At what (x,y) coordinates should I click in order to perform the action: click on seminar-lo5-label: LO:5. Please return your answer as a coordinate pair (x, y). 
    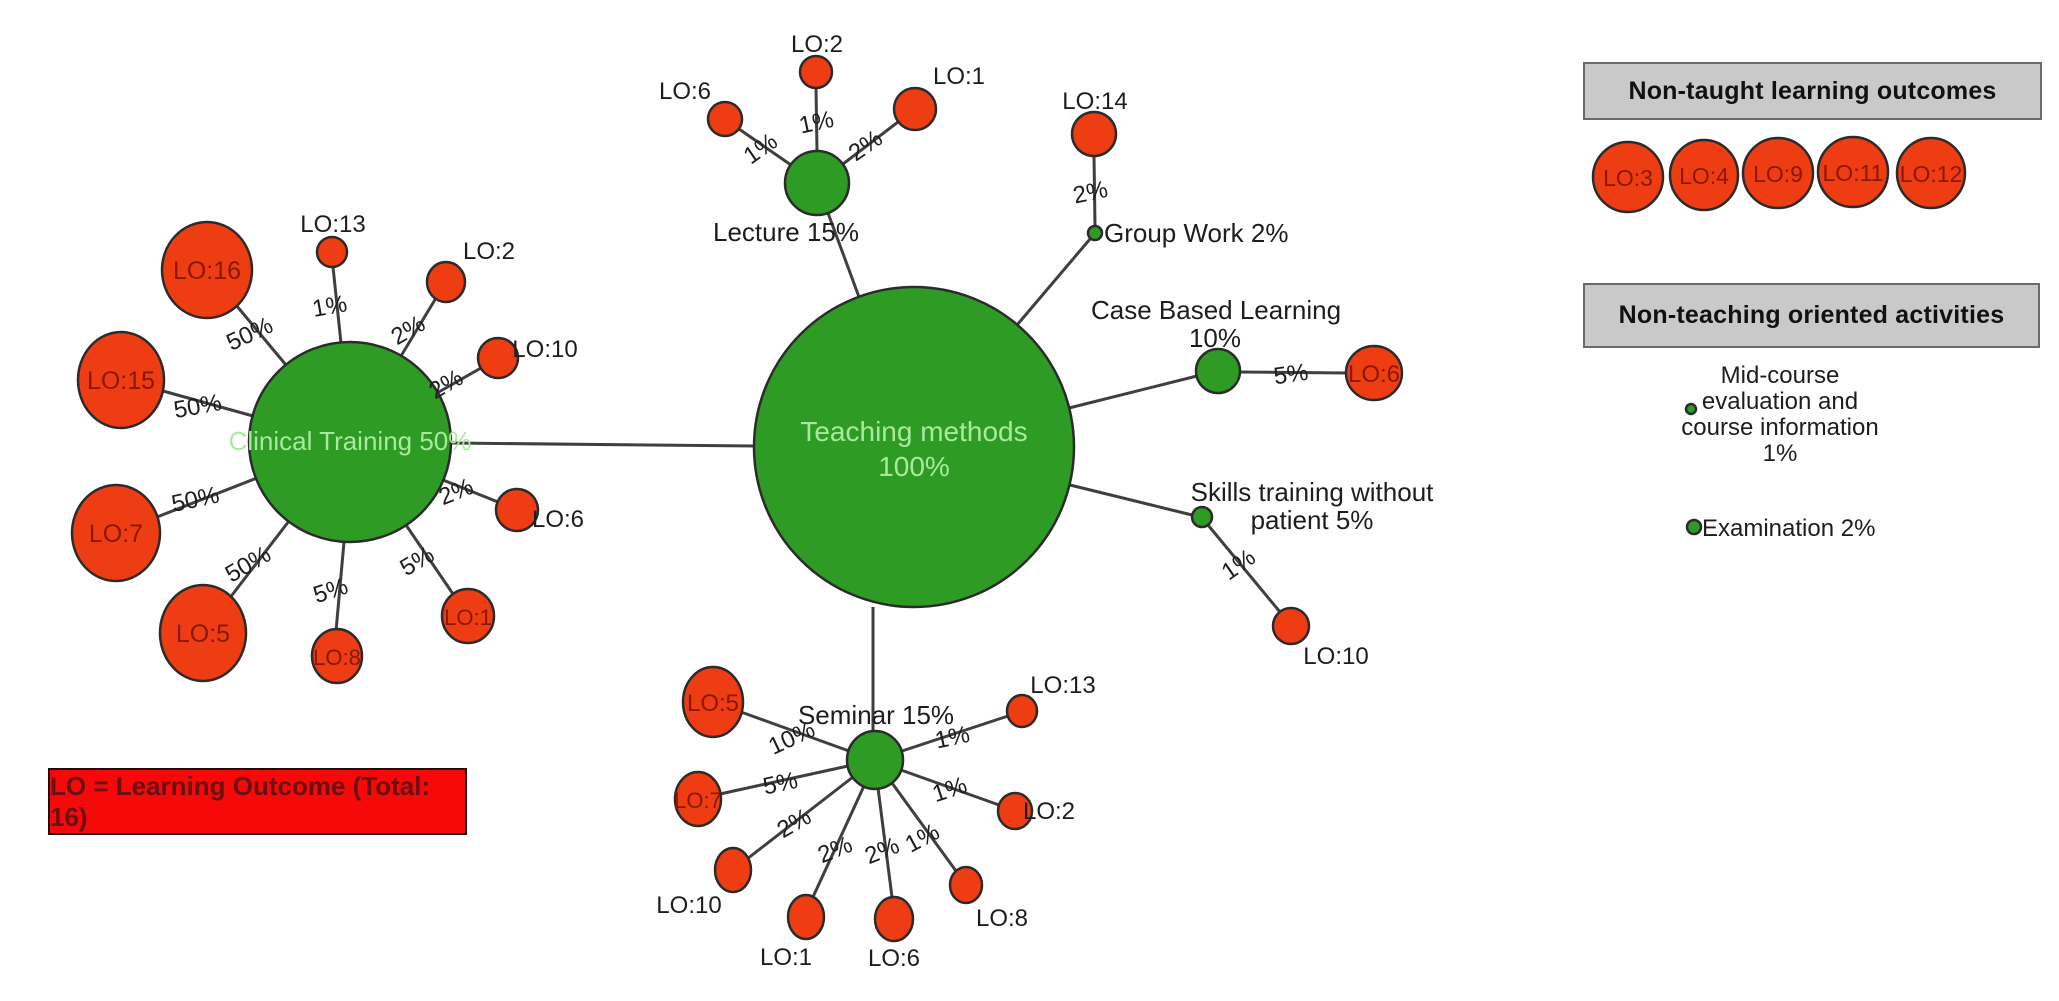
    Looking at the image, I should click on (713, 703).